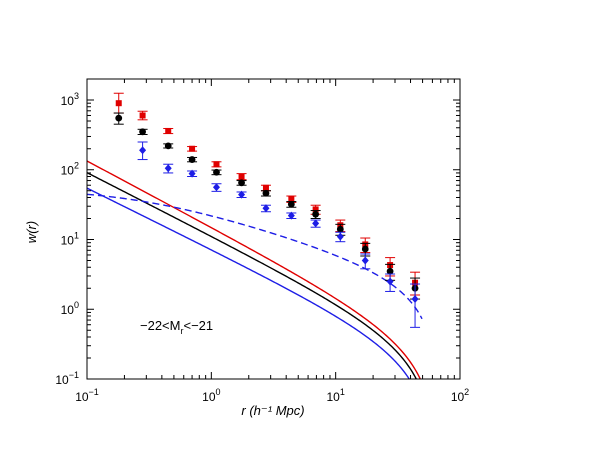 The width and height of the screenshot is (592, 458). What do you see at coordinates (211, 395) in the screenshot?
I see `x-tick-label: 10⁰` at bounding box center [211, 395].